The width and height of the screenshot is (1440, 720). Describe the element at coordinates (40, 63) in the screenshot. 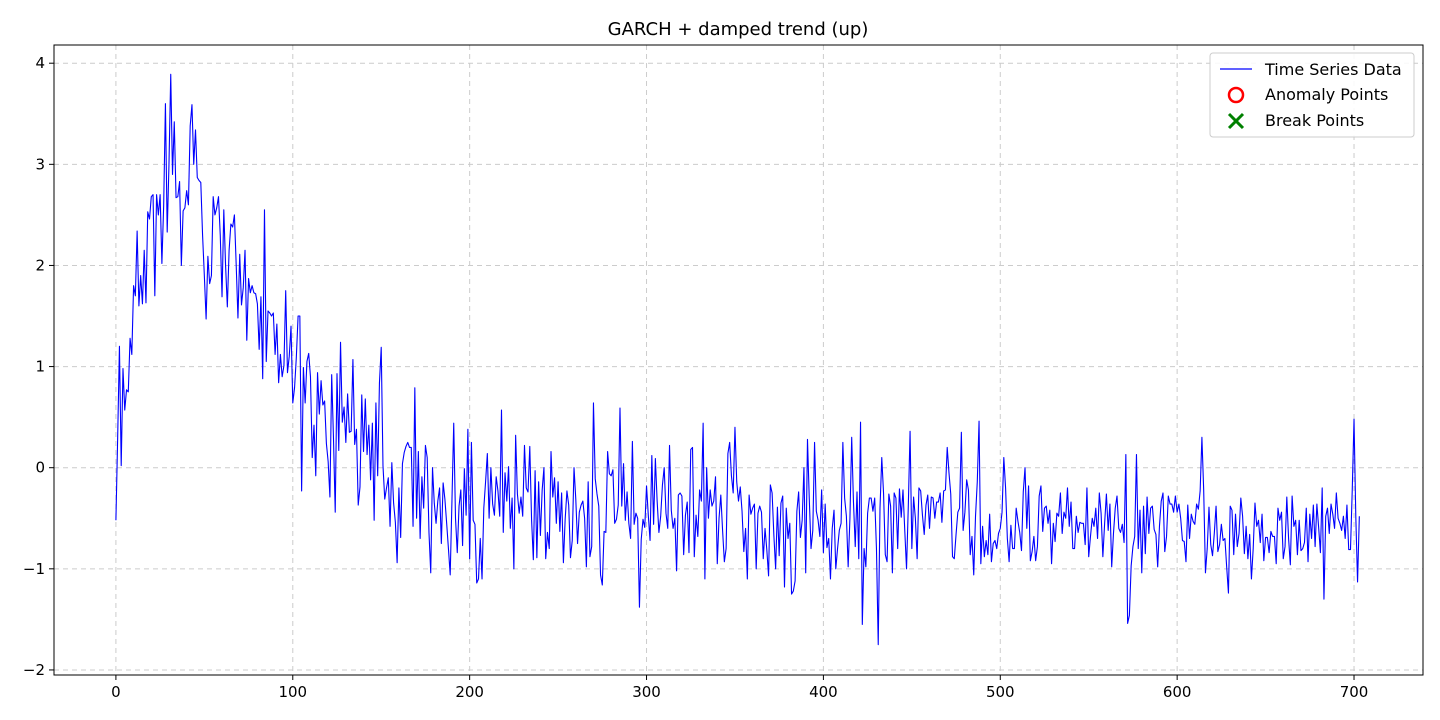

I see `y-tick-label: 4` at that location.